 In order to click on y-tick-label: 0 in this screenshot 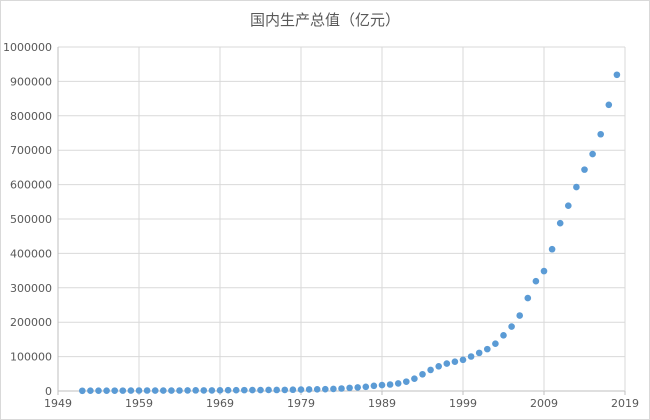, I will do `click(48, 391)`.